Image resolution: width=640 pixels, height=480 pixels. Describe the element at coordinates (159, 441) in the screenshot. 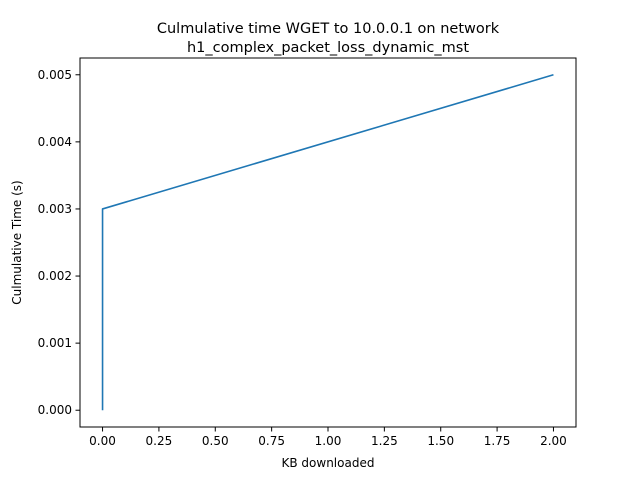

I see `x-tick-label: 0.25` at that location.